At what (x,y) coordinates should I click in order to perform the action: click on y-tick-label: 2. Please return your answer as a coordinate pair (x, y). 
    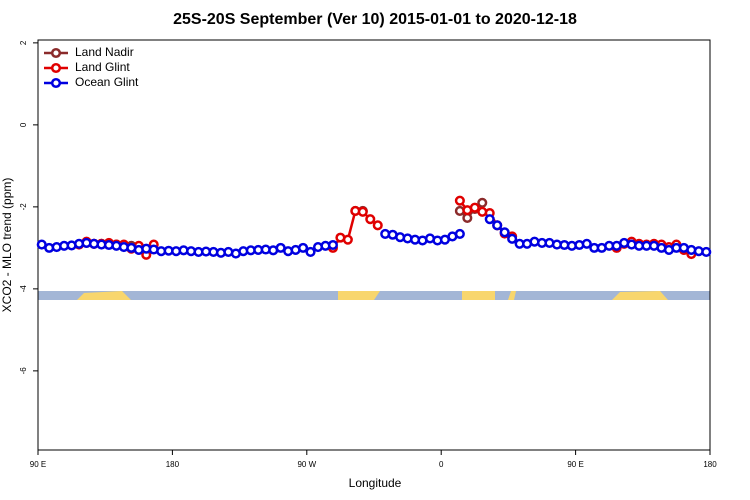
    Looking at the image, I should click on (23, 42).